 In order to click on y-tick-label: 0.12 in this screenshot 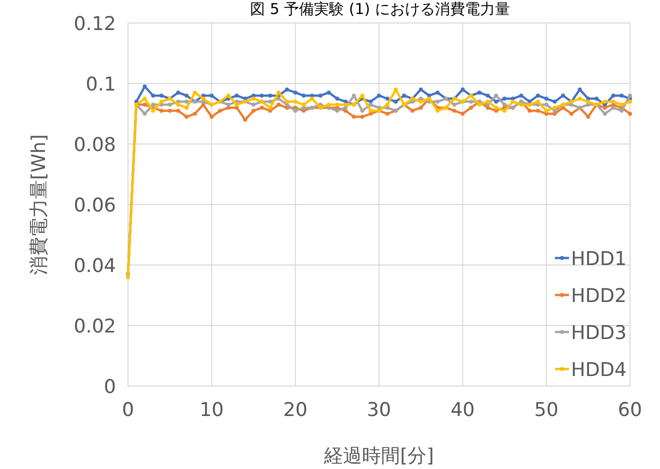, I will do `click(95, 24)`.